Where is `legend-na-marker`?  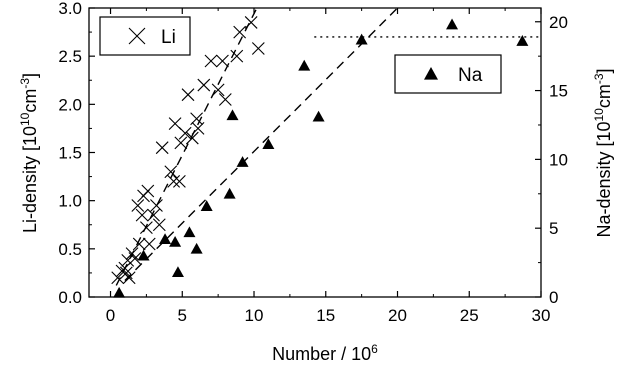 legend-na-marker is located at coordinates (431, 73).